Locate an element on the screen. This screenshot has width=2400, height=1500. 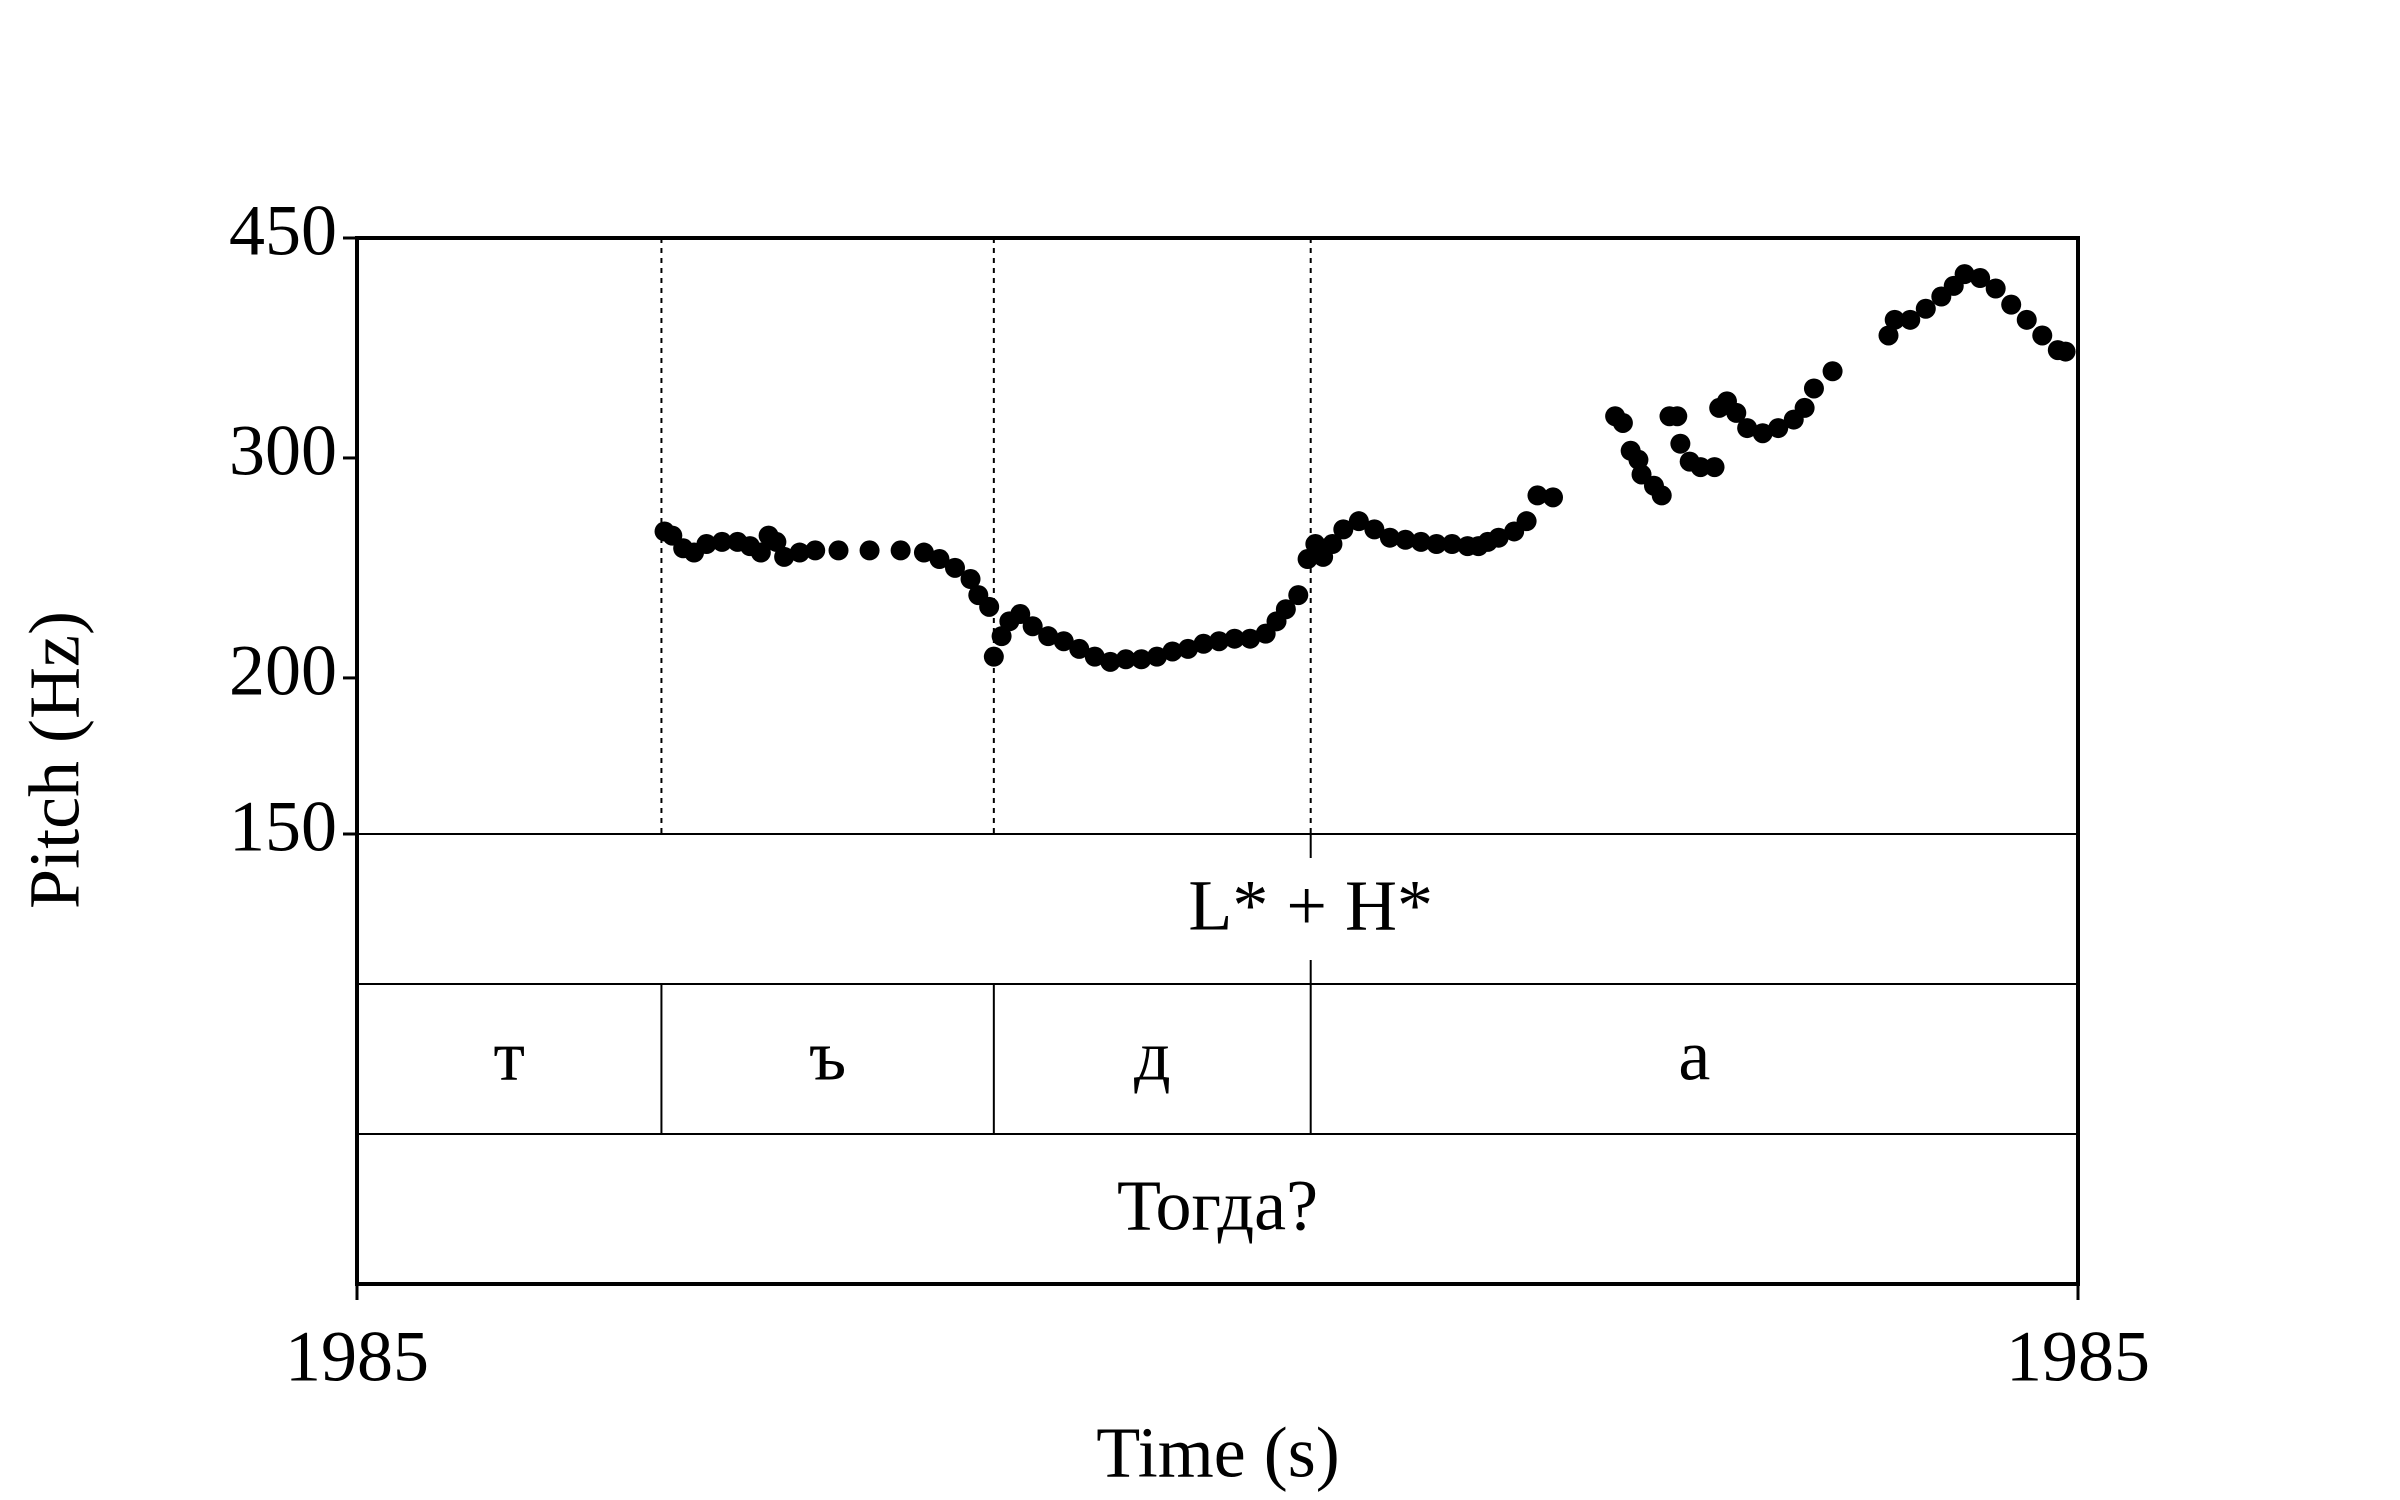
tier-label: т is located at coordinates (508, 1056).